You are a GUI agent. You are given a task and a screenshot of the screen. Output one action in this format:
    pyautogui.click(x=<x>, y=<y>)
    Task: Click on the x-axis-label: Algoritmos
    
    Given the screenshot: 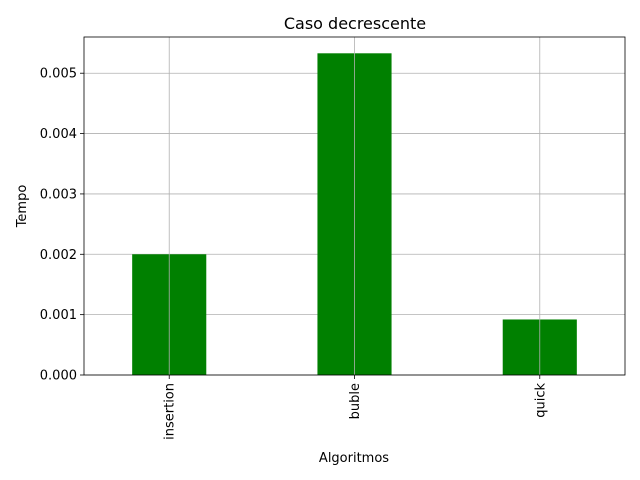 What is the action you would take?
    pyautogui.click(x=354, y=458)
    